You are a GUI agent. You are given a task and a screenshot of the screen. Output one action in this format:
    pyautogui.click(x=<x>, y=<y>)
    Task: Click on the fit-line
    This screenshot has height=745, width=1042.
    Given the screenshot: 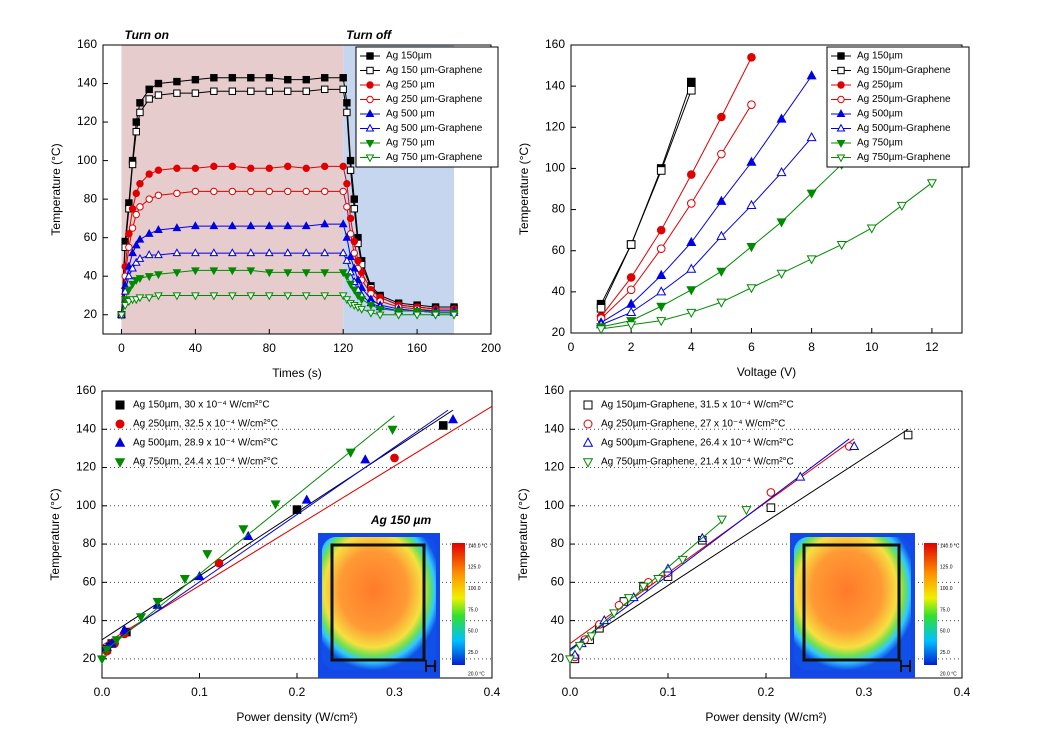 What is the action you would take?
    pyautogui.click(x=275, y=529)
    